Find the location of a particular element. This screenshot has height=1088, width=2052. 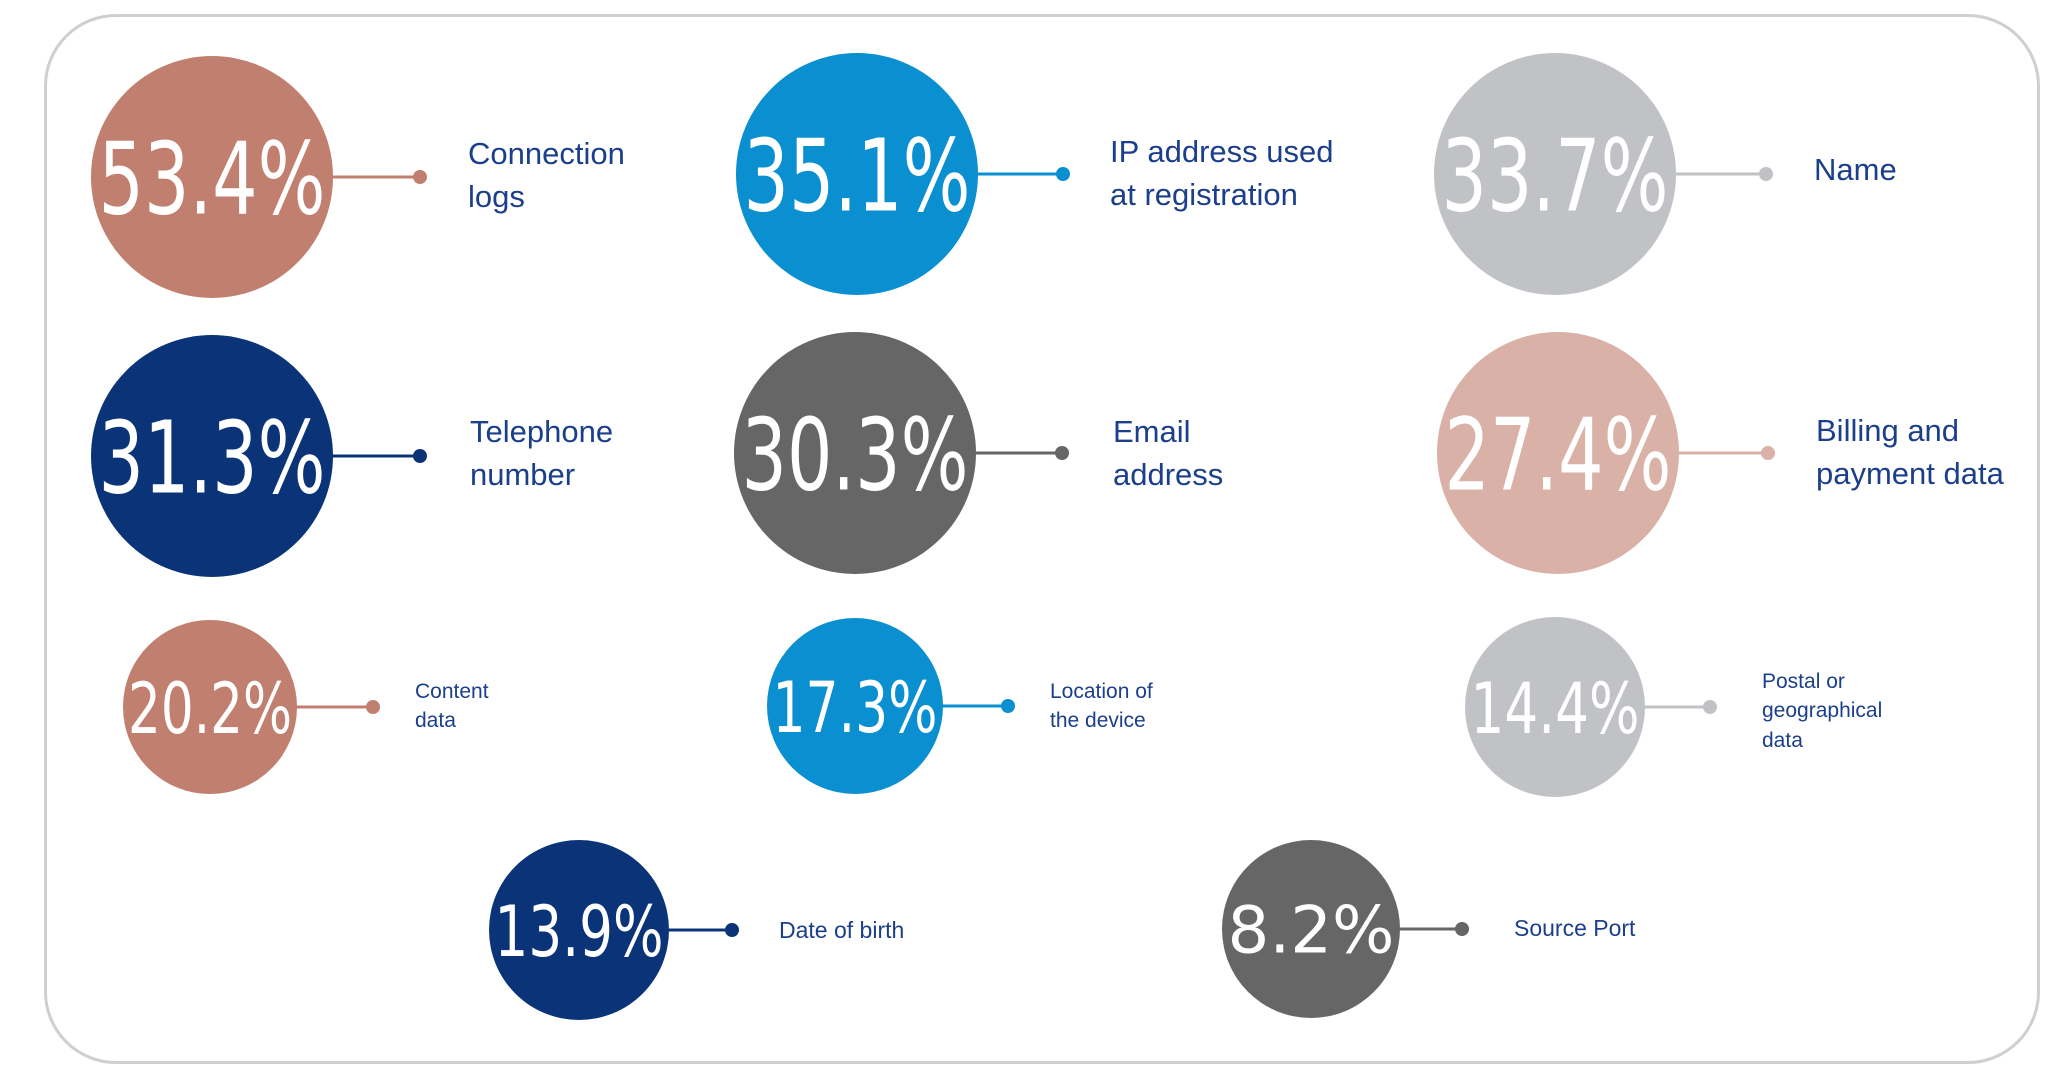

percent-label: 31.3% is located at coordinates (212, 458).